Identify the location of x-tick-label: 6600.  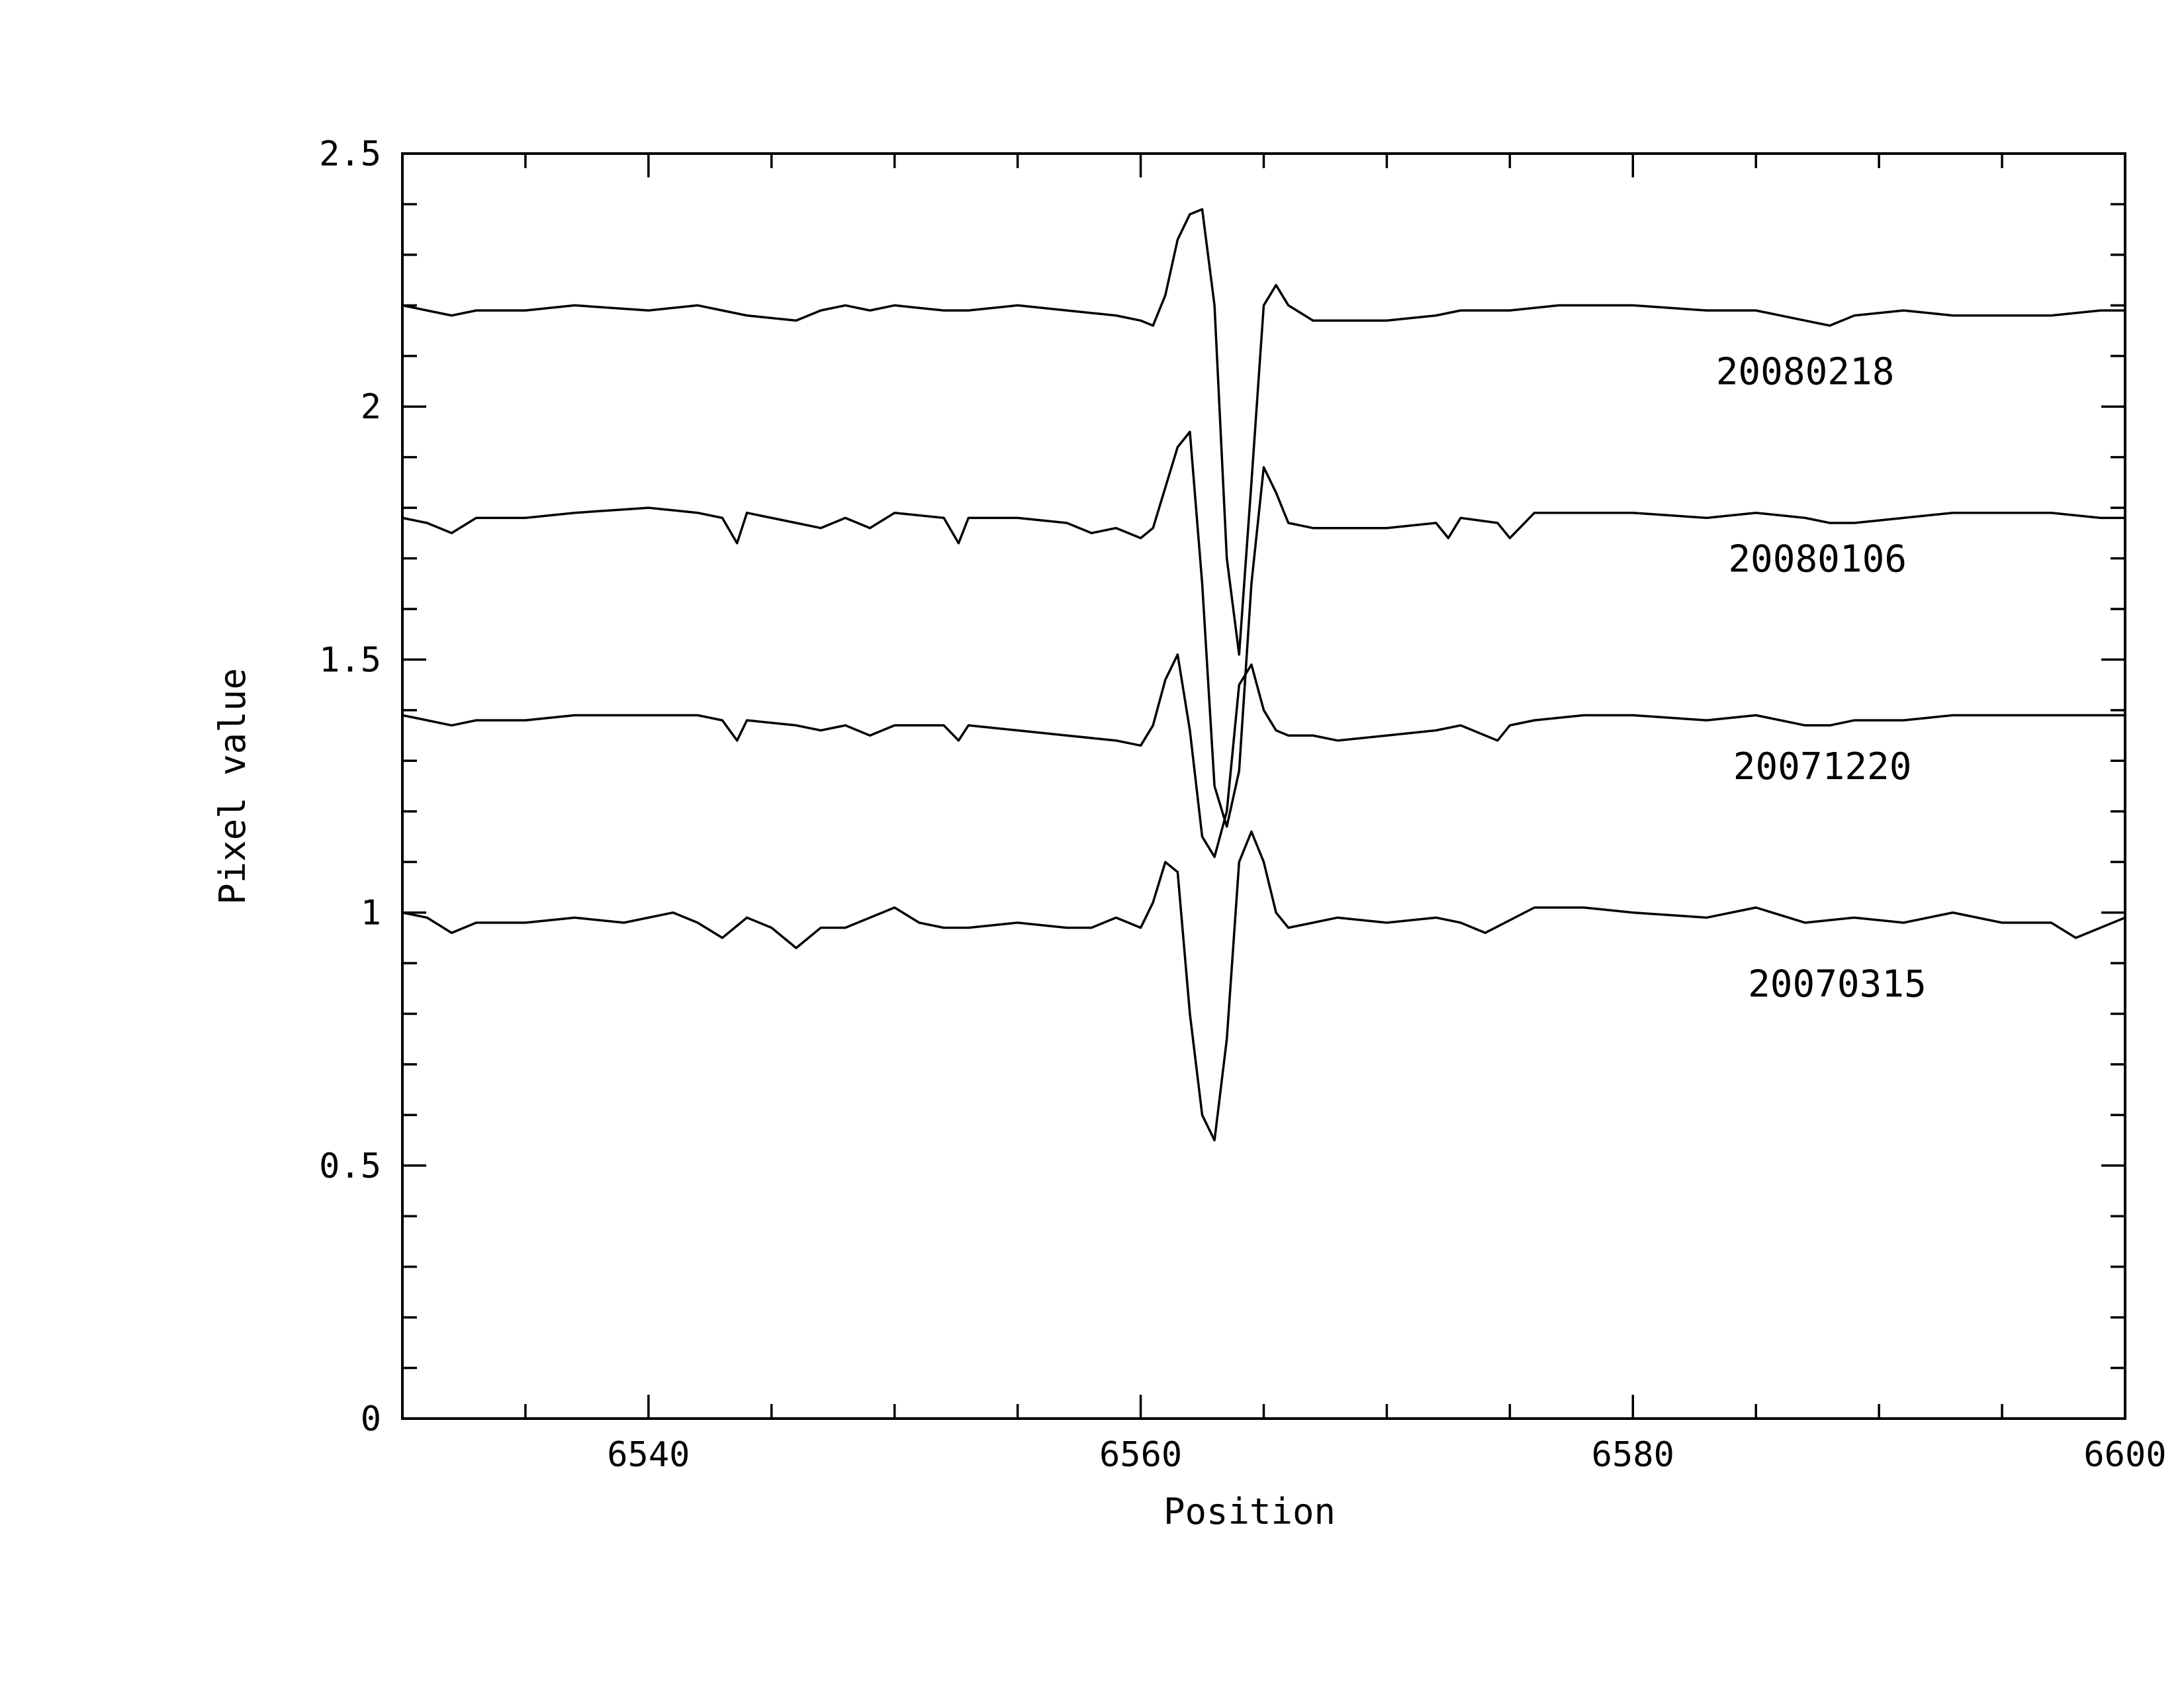
(2124, 1455).